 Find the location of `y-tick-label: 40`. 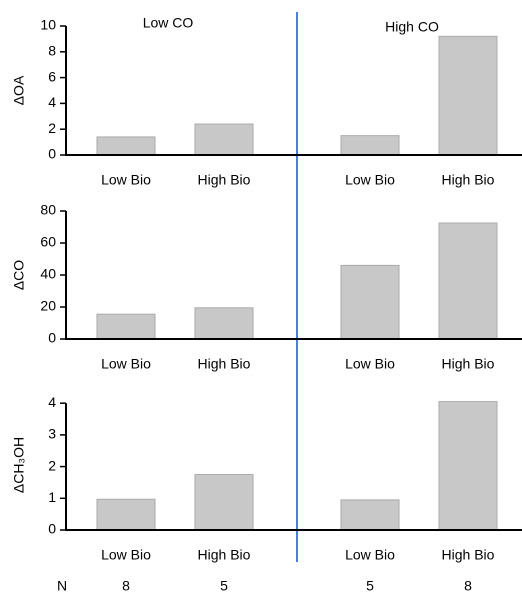

y-tick-label: 40 is located at coordinates (48, 274).